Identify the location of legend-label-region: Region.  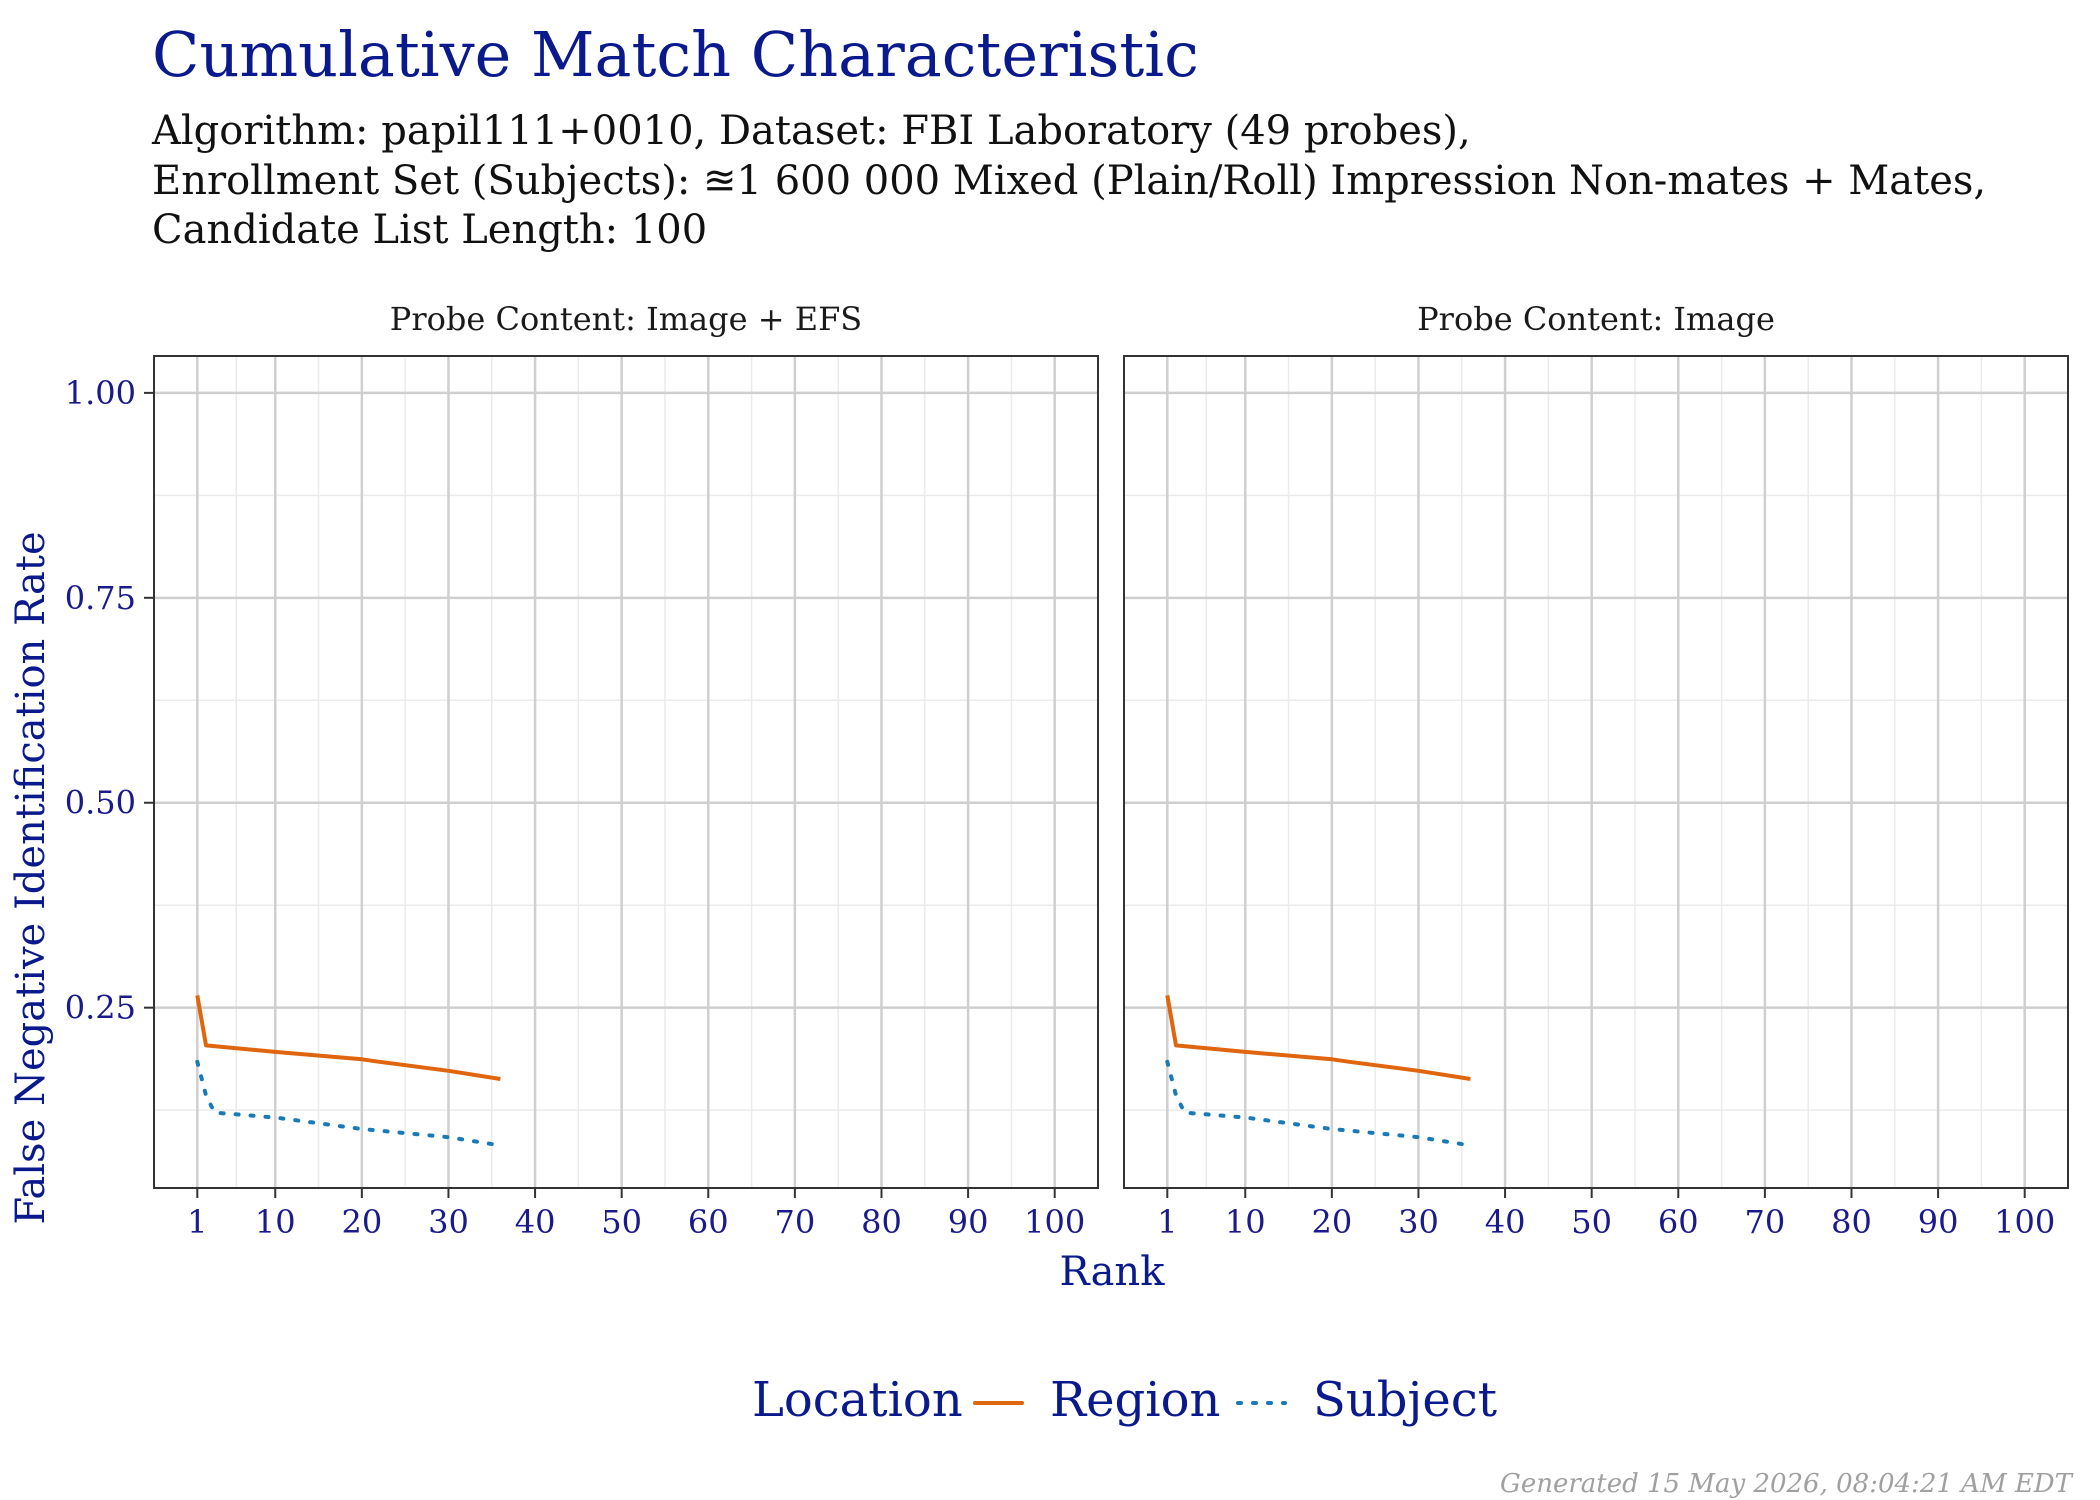
(1135, 1400).